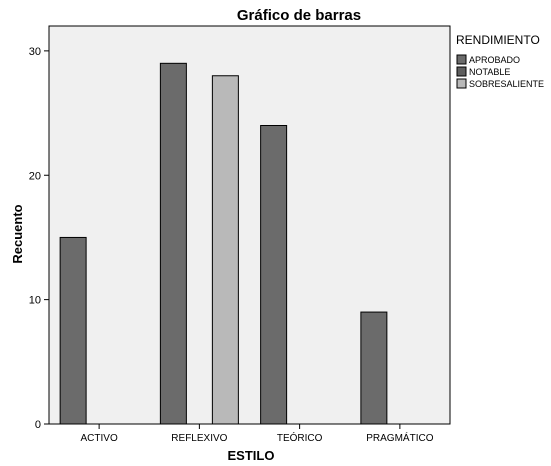  I want to click on legend: RENDIMIENTO APROBADO NOTABLE SOBRESALIENTE, so click(500, 61).